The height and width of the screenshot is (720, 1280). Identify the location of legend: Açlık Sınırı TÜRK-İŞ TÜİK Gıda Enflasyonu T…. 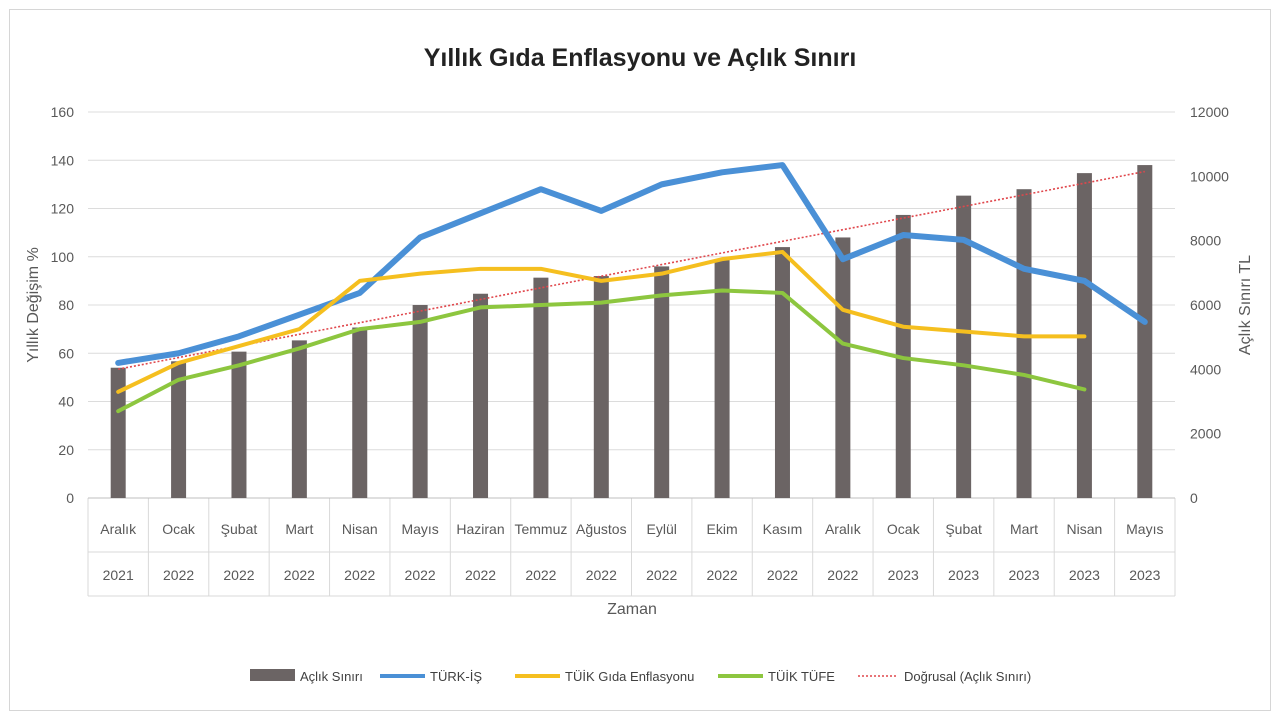
(640, 676).